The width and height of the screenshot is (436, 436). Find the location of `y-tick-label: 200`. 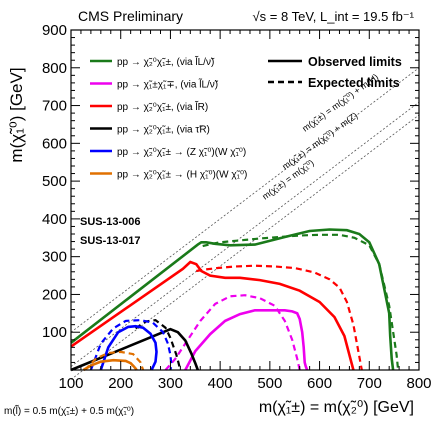

y-tick-label: 200 is located at coordinates (54, 294).